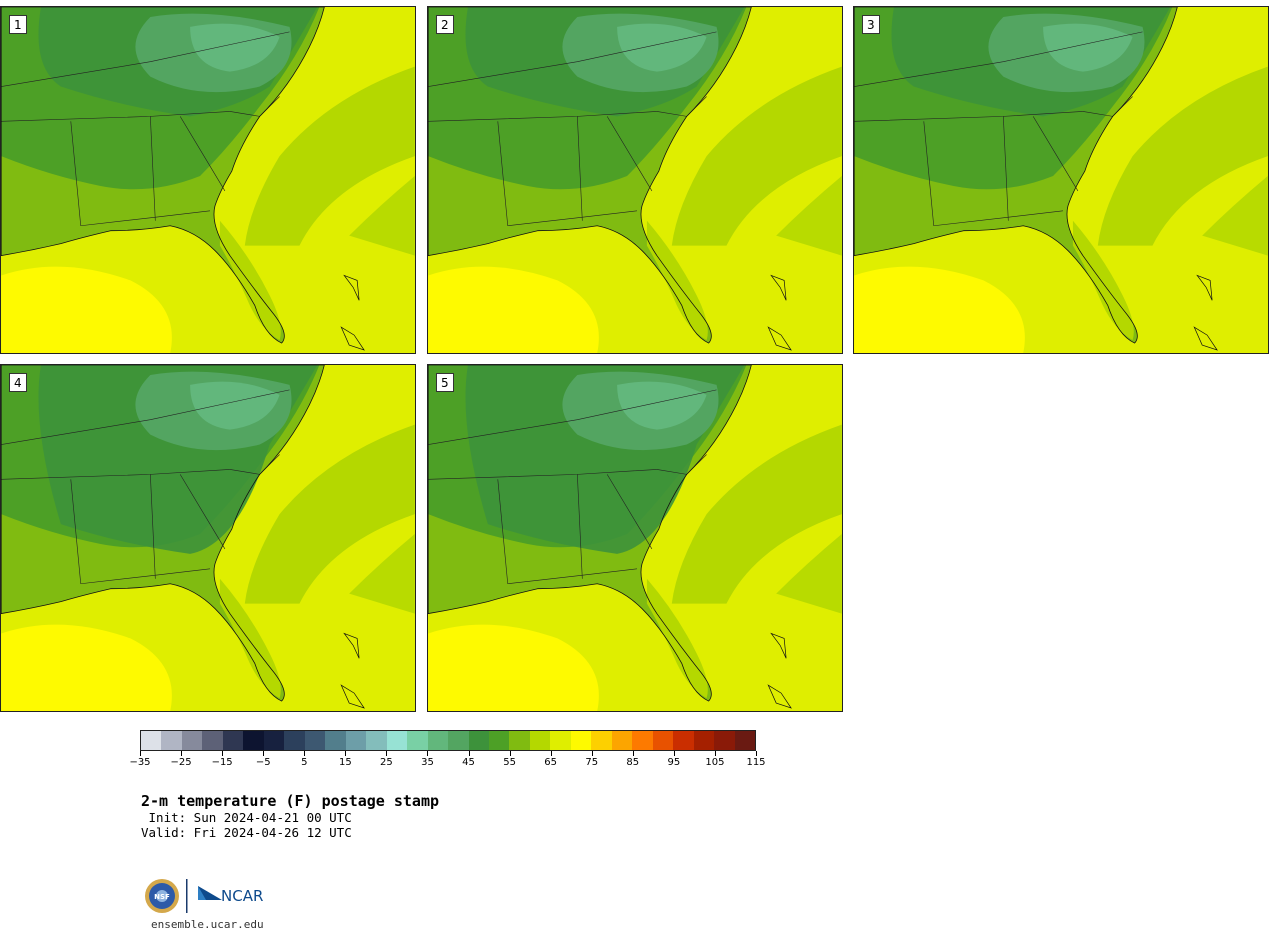  Describe the element at coordinates (633, 762) in the screenshot. I see `colorbar-tick-label: 85` at that location.